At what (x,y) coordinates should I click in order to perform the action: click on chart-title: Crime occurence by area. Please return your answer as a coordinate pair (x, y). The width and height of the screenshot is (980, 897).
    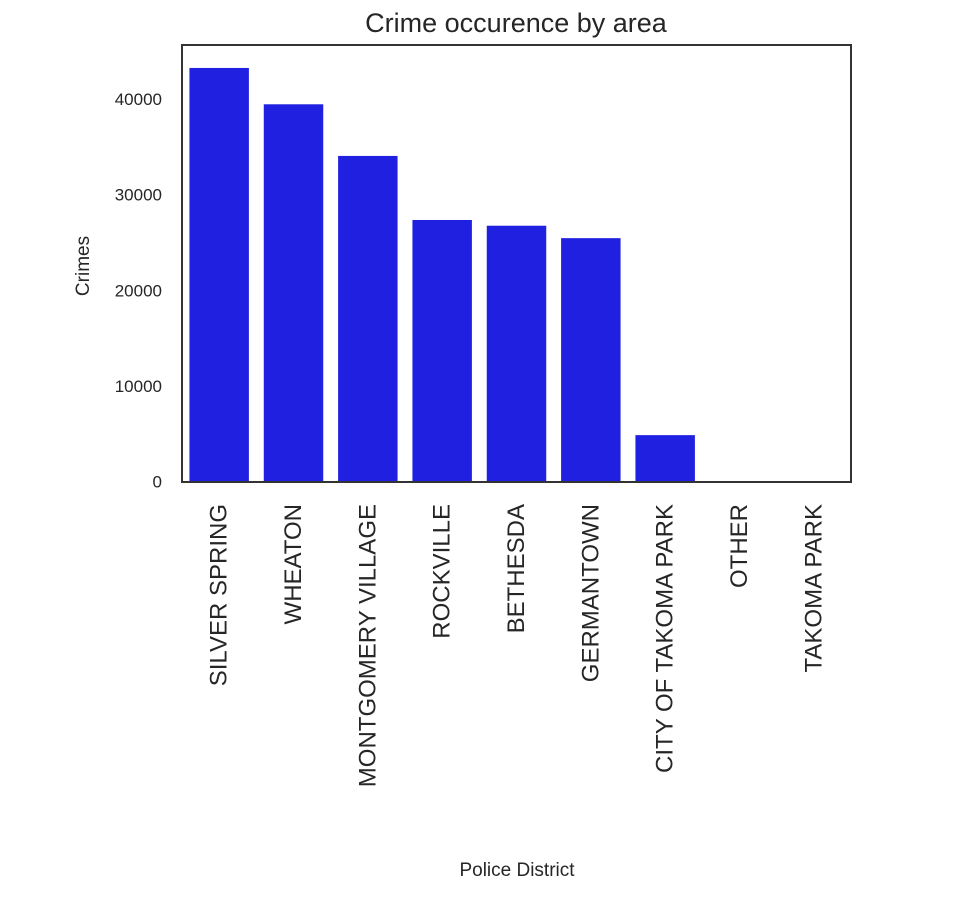
    Looking at the image, I should click on (516, 23).